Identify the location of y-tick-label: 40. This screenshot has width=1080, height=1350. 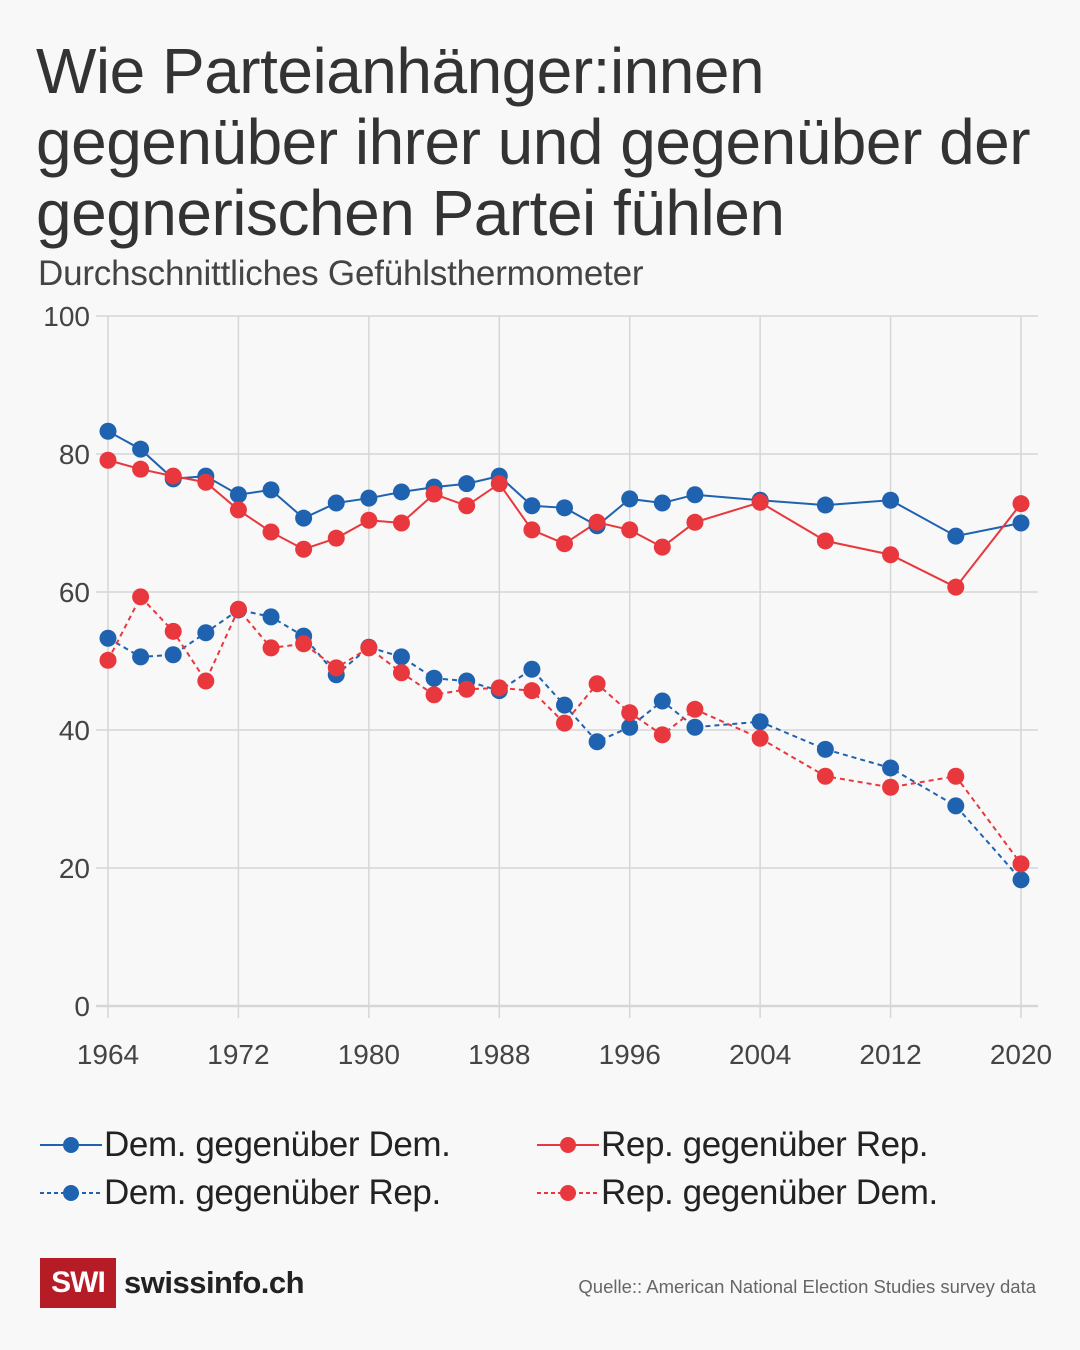
(74, 730).